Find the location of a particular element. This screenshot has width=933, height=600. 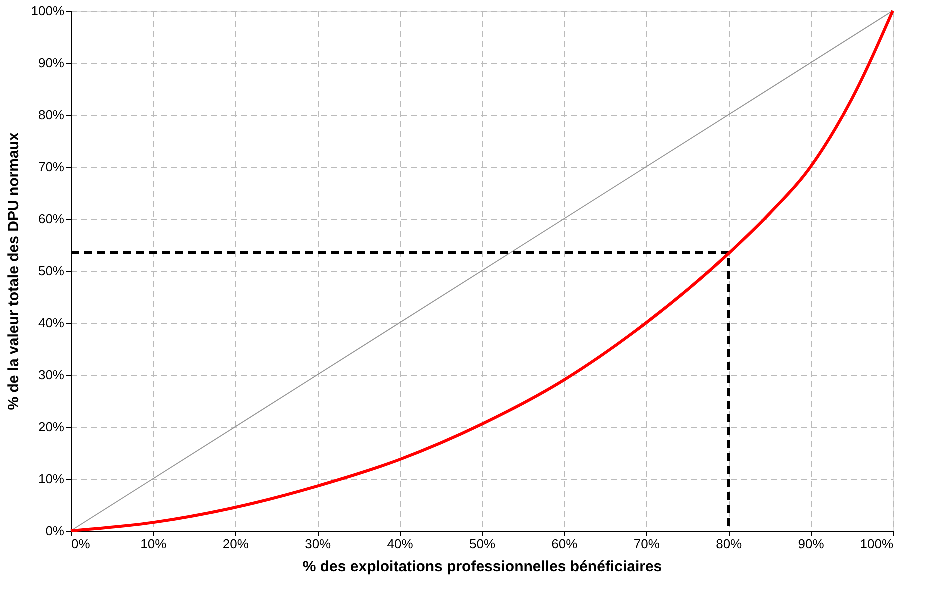

x-tick-label: 70% is located at coordinates (647, 544).